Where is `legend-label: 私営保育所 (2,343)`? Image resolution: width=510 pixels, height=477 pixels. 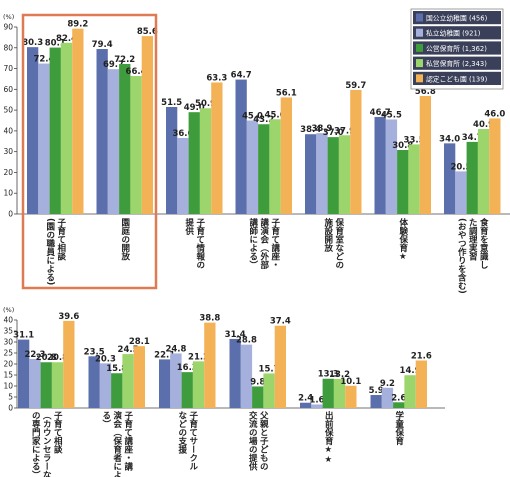 legend-label: 私営保育所 (2,343) is located at coordinates (456, 63).